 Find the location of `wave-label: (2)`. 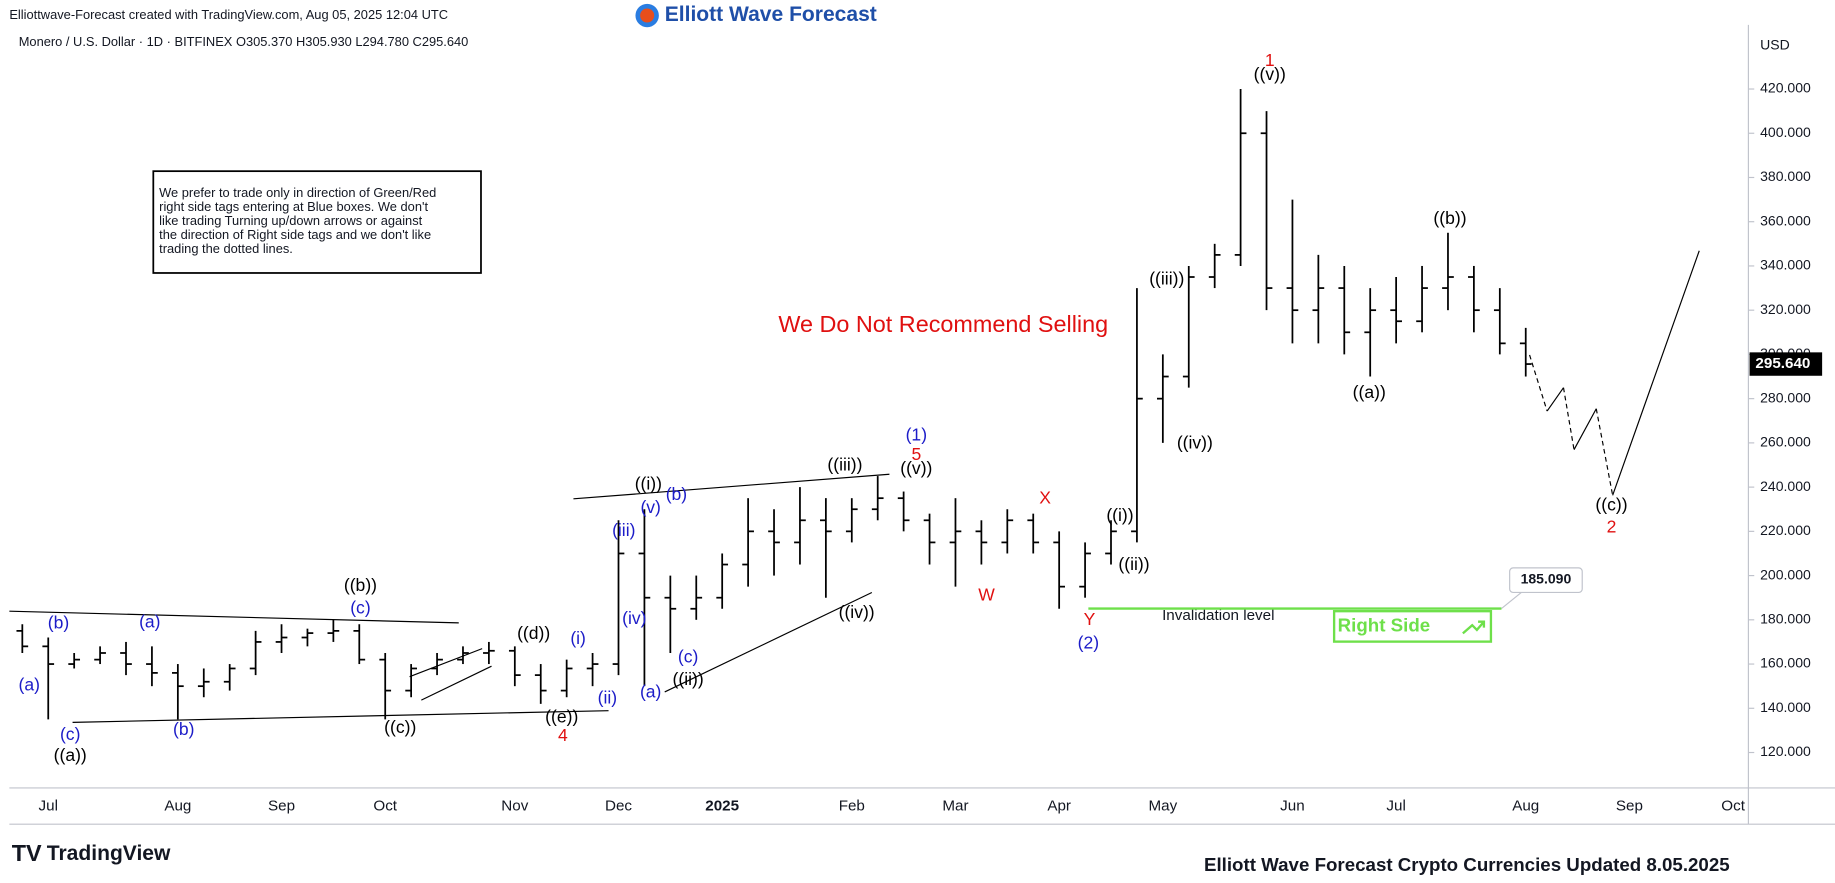

wave-label: (2) is located at coordinates (1088, 643).